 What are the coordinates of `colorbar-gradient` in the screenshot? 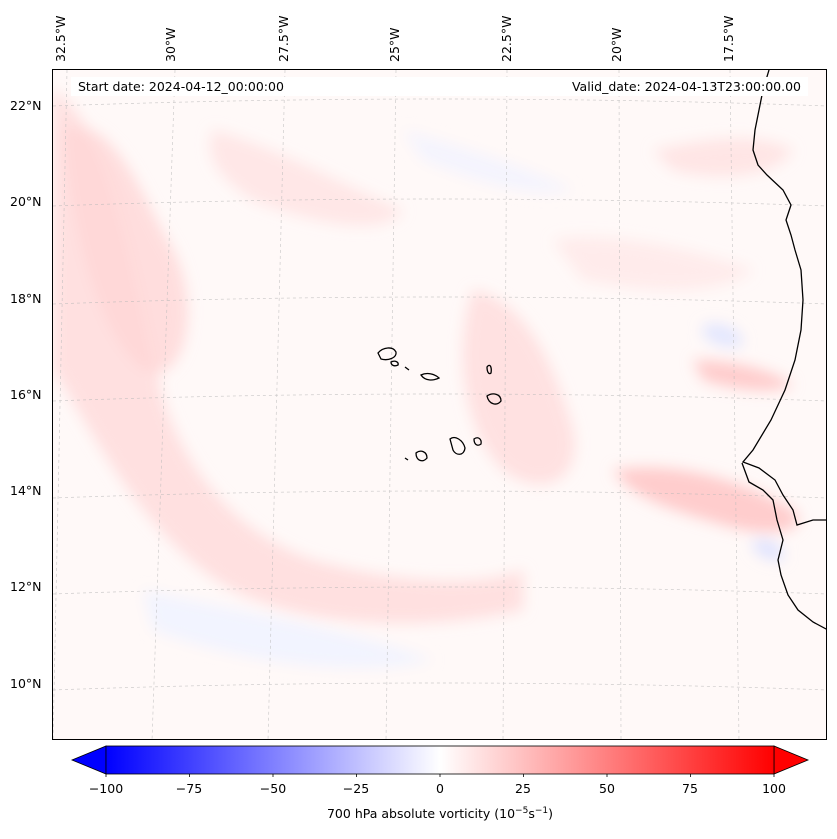 It's located at (440, 760).